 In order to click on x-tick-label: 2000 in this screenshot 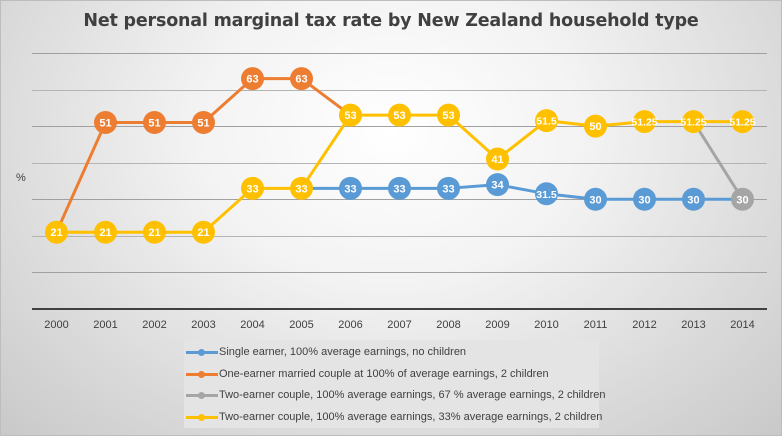, I will do `click(56, 325)`.